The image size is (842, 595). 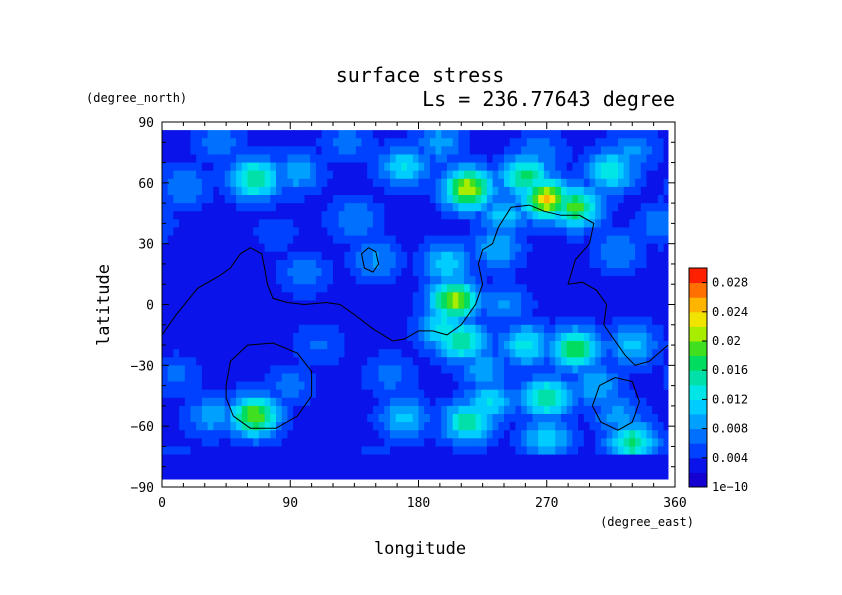 What do you see at coordinates (418, 503) in the screenshot?
I see `x-tick-label: 180` at bounding box center [418, 503].